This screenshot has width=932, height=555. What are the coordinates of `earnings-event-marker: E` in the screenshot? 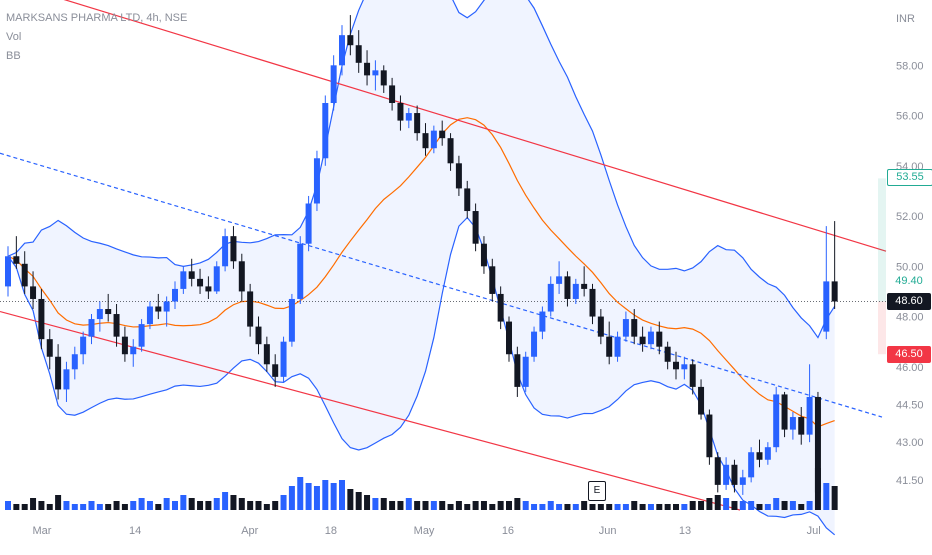 It's located at (597, 491).